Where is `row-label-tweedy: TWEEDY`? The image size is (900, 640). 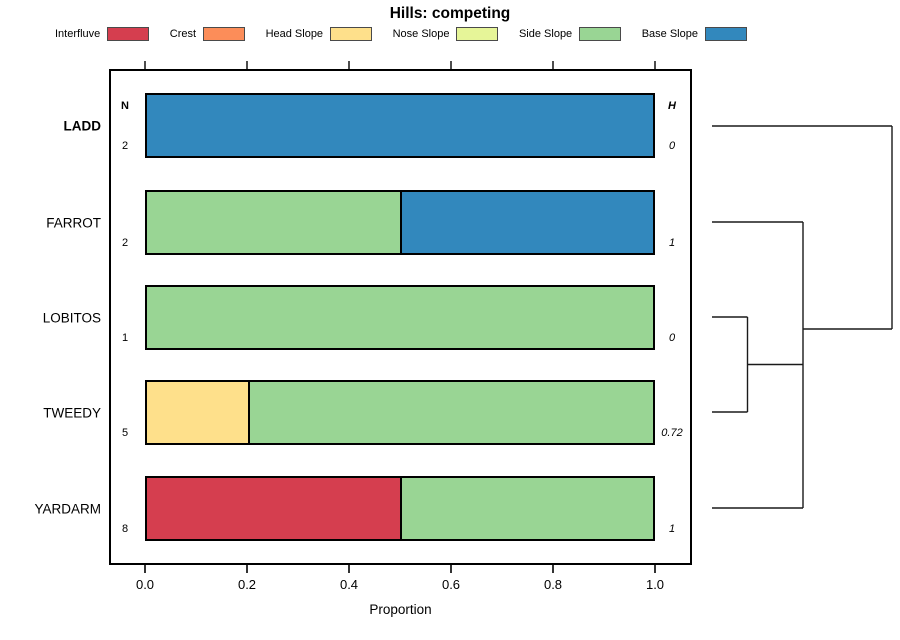 row-label-tweedy: TWEEDY is located at coordinates (72, 412).